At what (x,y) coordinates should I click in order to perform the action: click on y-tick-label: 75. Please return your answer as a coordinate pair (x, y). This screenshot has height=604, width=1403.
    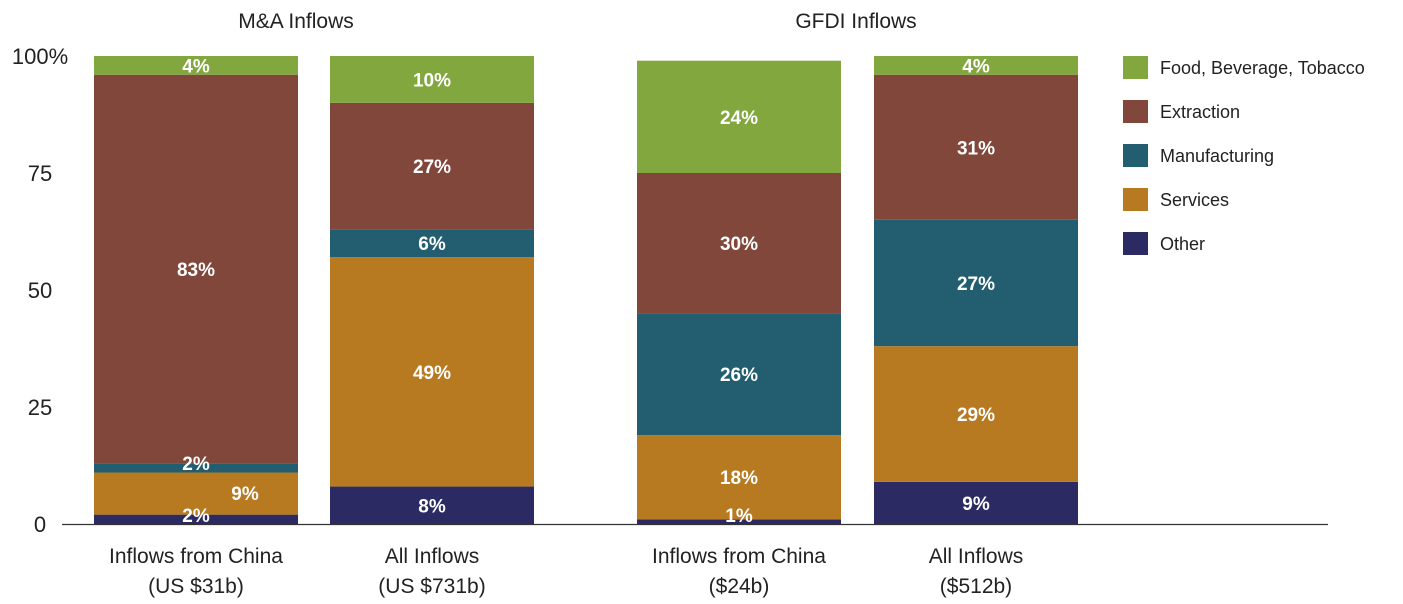
    Looking at the image, I should click on (40, 173).